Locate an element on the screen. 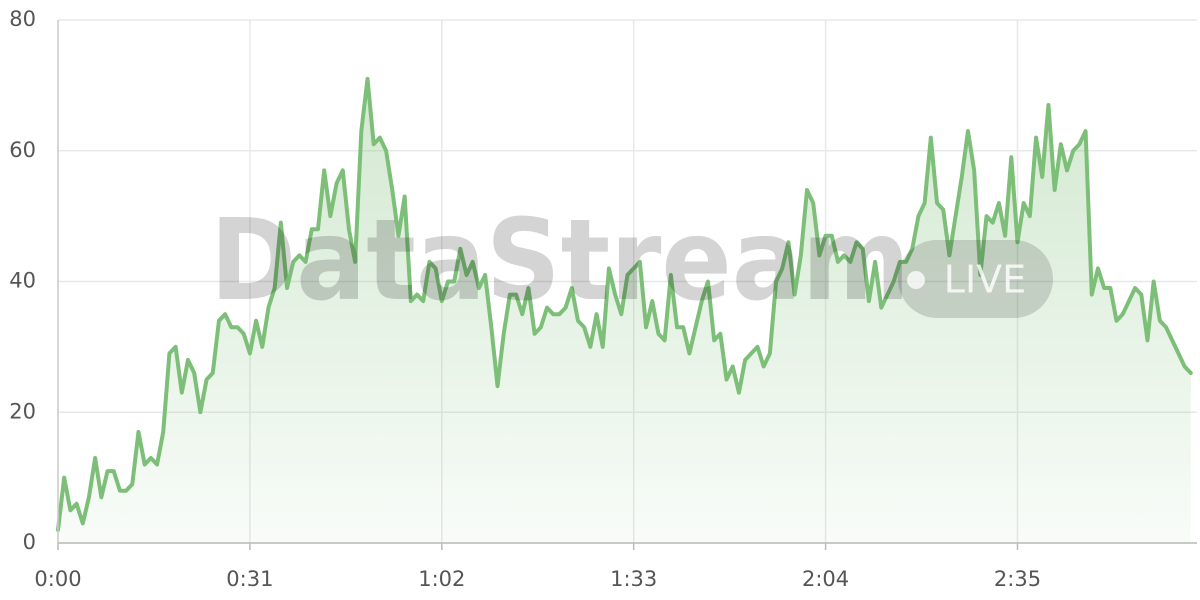  x-tick-label: 0:31 is located at coordinates (249, 579).